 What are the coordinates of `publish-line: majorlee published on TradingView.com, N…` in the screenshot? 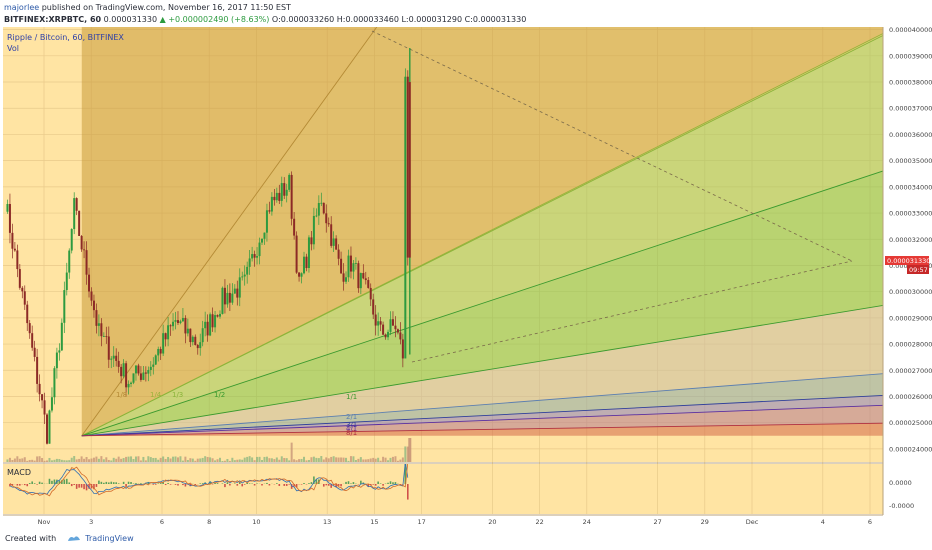 It's located at (147, 7).